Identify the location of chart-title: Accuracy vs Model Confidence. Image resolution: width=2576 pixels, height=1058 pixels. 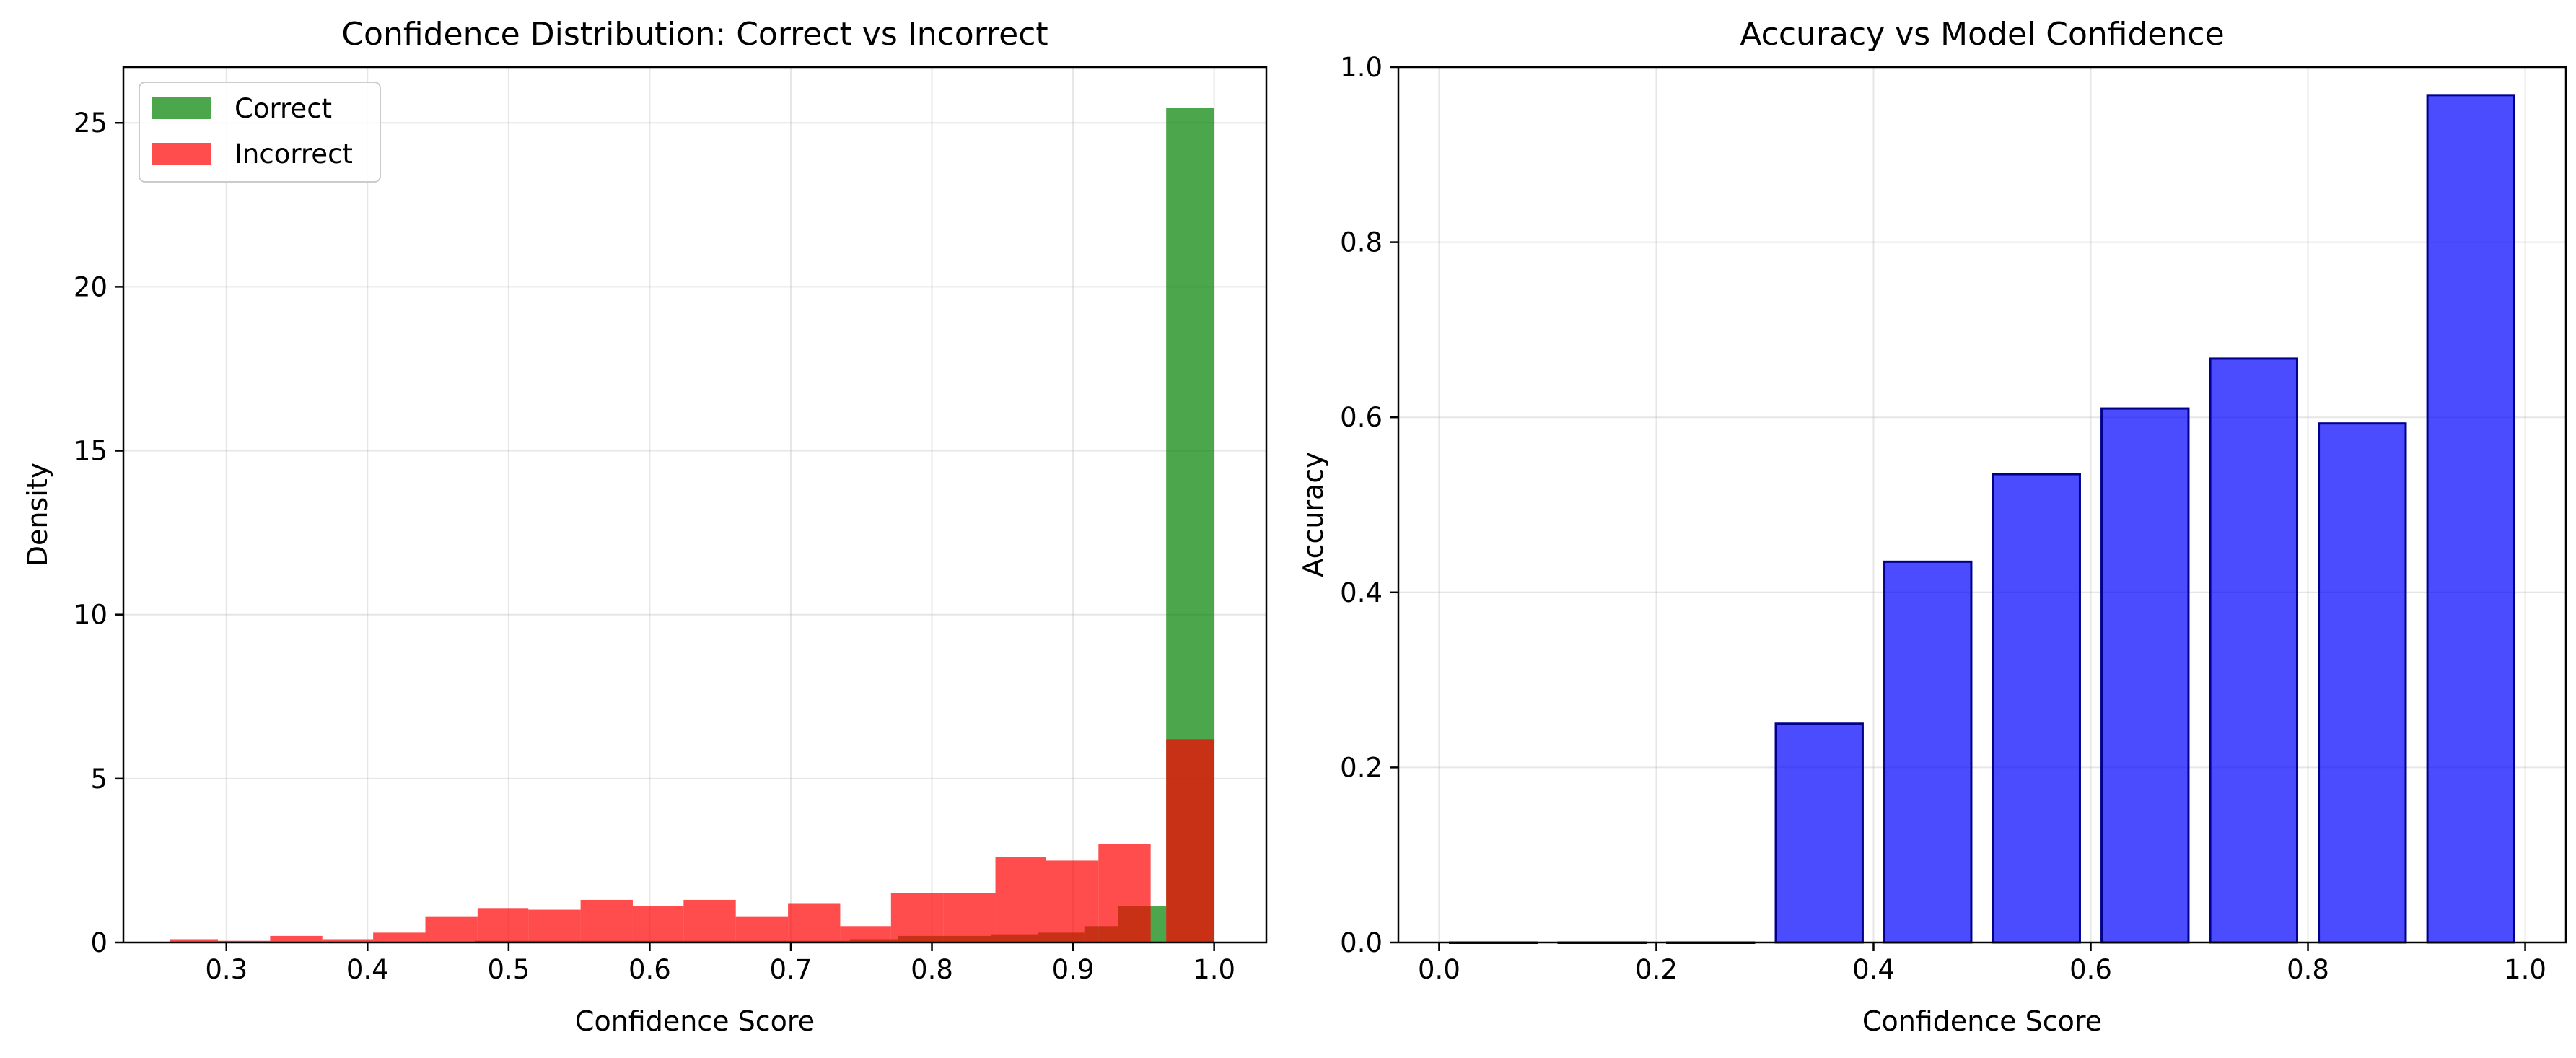
(1982, 34).